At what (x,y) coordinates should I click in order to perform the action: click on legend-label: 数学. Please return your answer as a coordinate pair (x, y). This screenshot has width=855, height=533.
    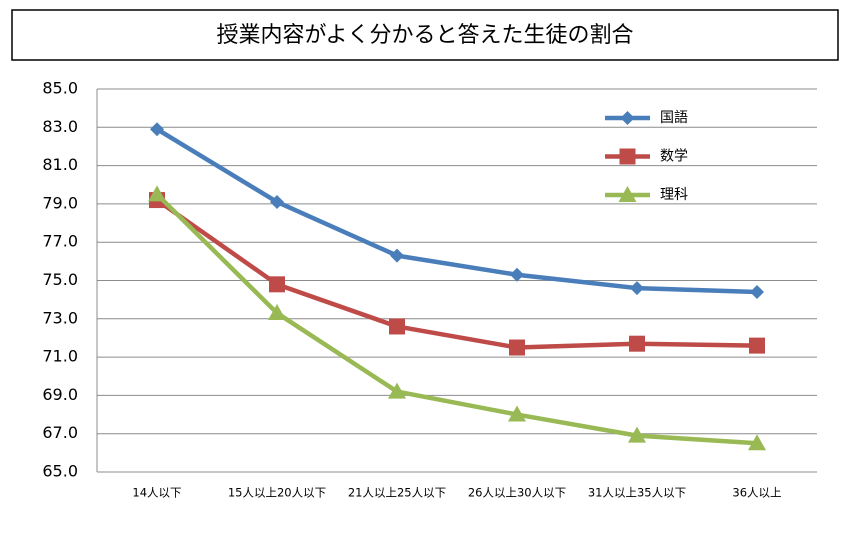
    Looking at the image, I should click on (674, 157).